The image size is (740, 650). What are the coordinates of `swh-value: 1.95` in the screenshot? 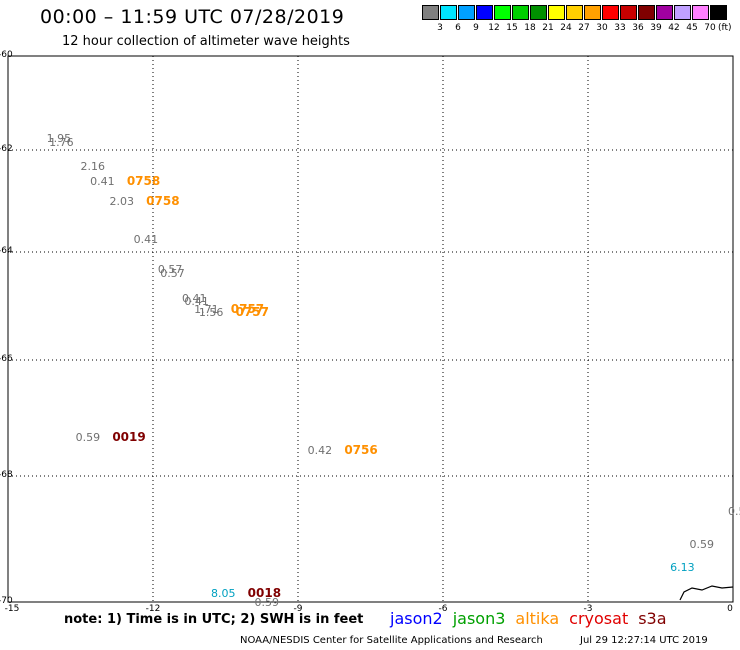 It's located at (59, 139).